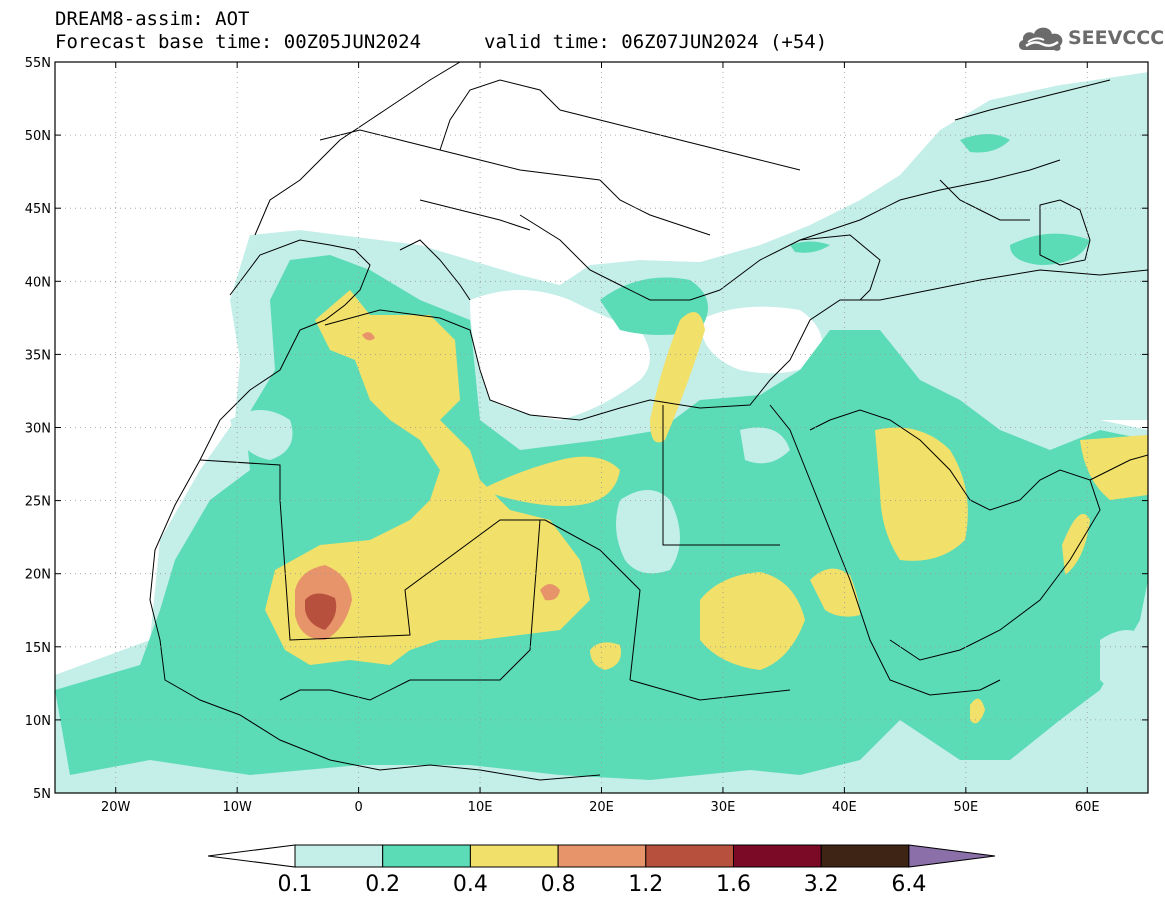 This screenshot has height=905, width=1165. I want to click on lon-tick-label: 10W, so click(237, 807).